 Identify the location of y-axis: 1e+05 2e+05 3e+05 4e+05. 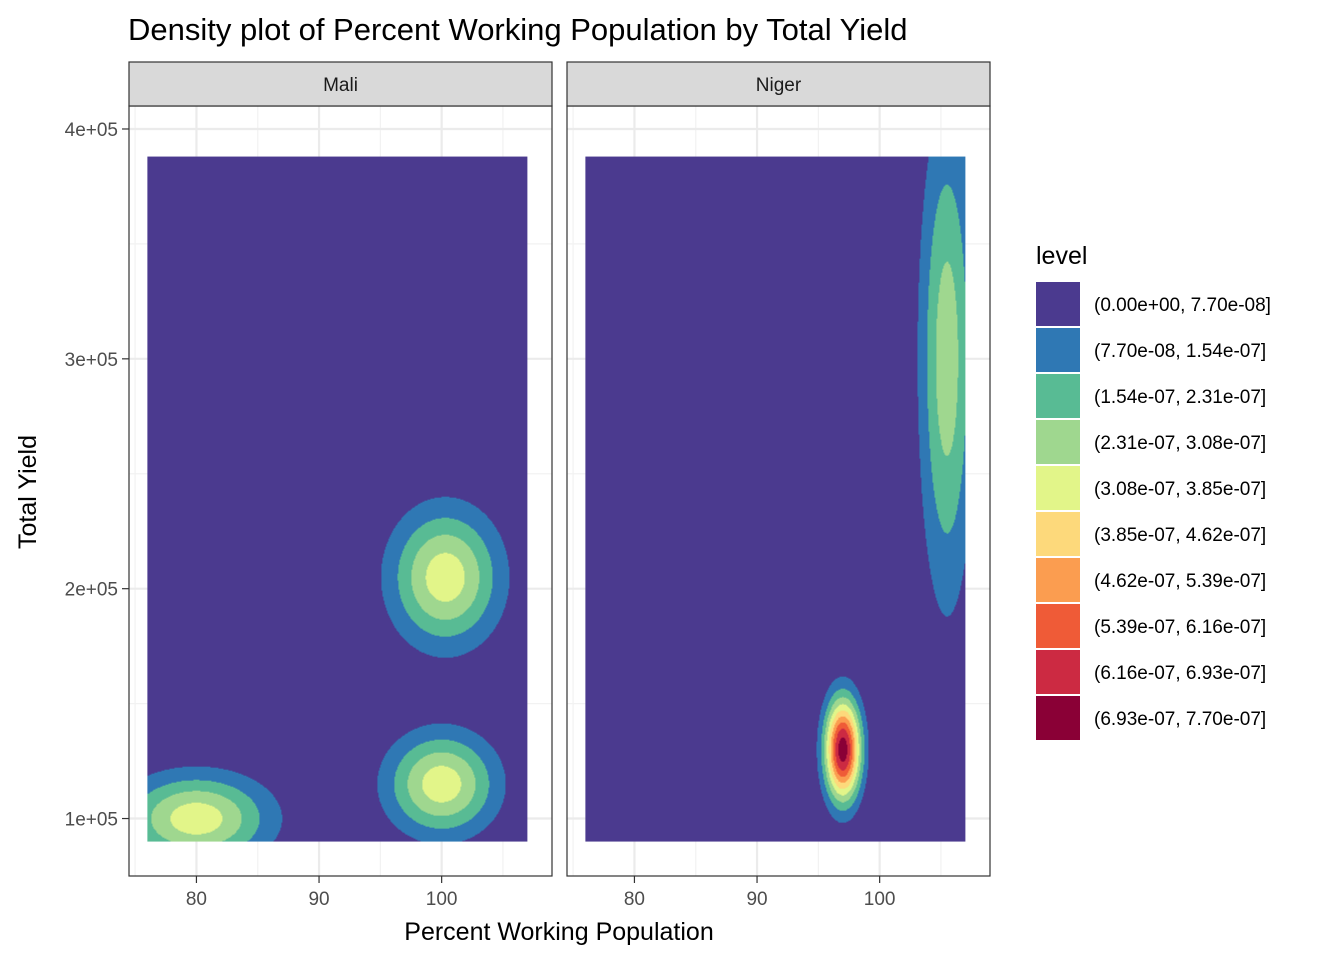
(97, 475).